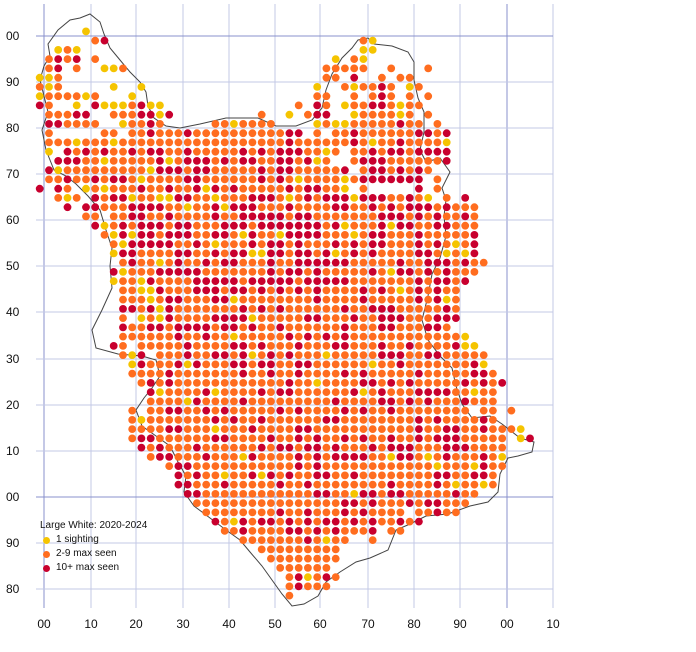  Describe the element at coordinates (91, 624) in the screenshot. I see `x-axis-label: 10` at that location.